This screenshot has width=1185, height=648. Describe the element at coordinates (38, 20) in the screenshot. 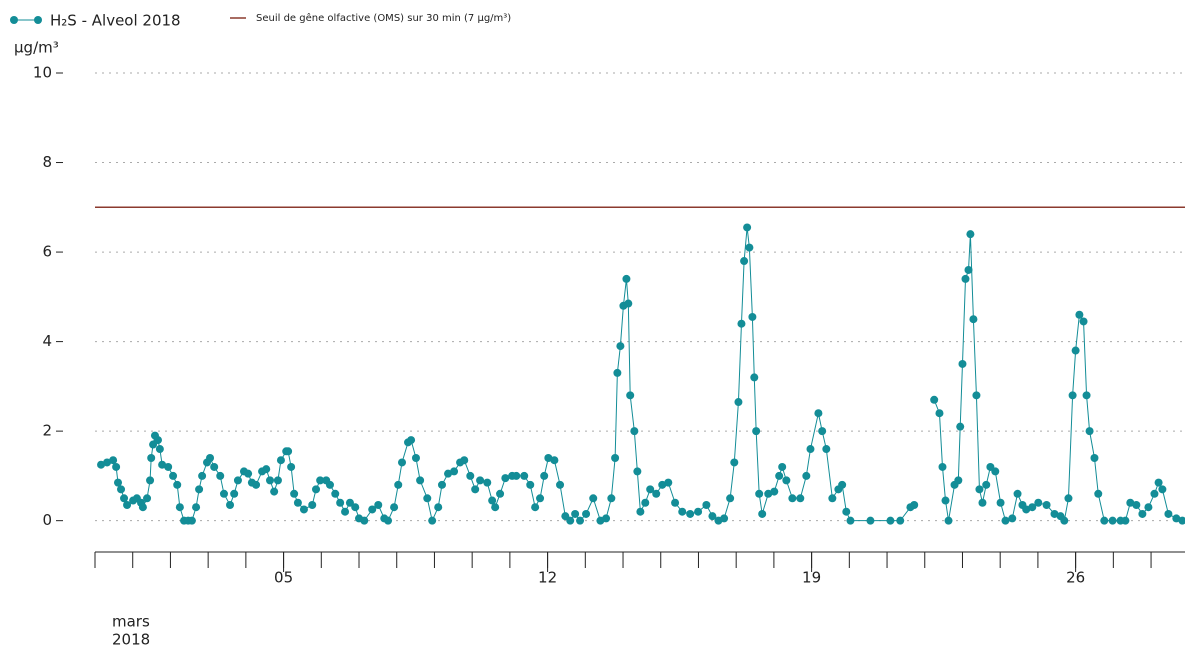

I see `legend-swatch` at that location.